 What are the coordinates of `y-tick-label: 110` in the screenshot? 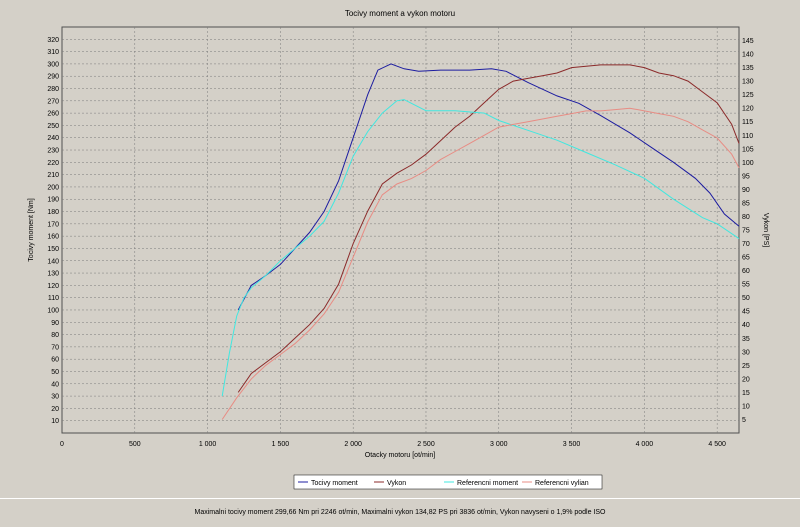 It's located at (53, 298).